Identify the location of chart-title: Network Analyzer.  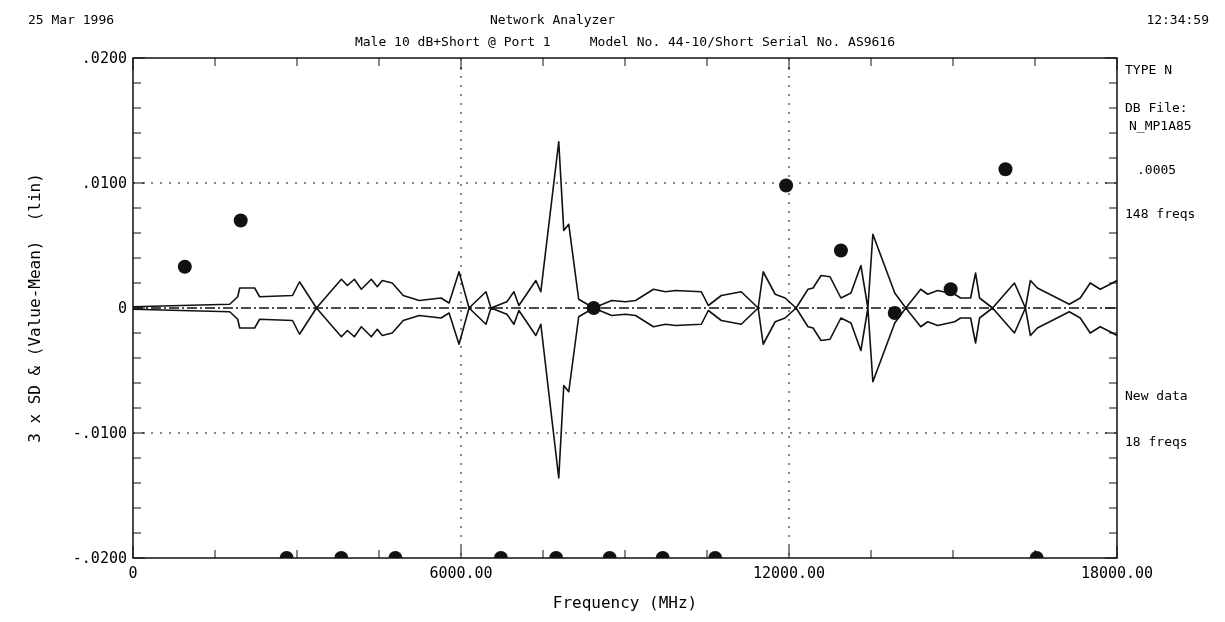
(552, 19).